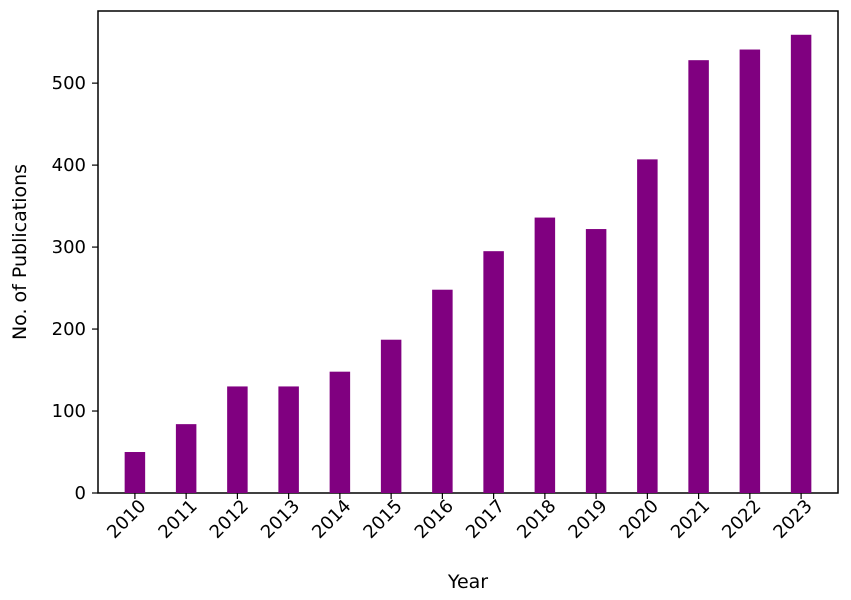  Describe the element at coordinates (536, 519) in the screenshot. I see `x-tick-label: 2018` at that location.